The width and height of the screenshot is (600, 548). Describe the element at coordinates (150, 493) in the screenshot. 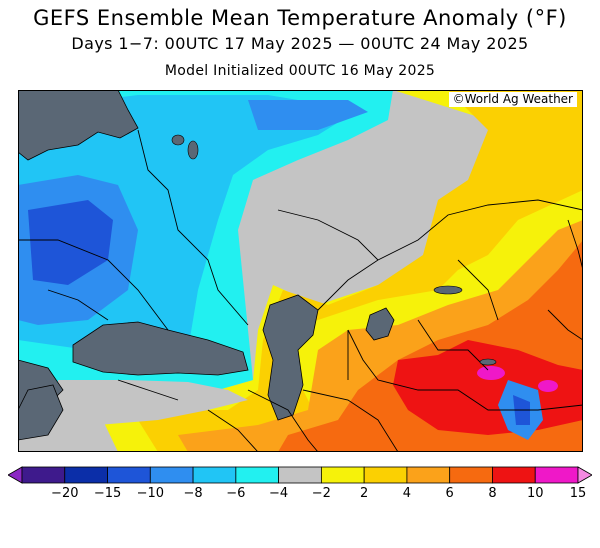

I see `colorbar-tick-label: −10` at that location.